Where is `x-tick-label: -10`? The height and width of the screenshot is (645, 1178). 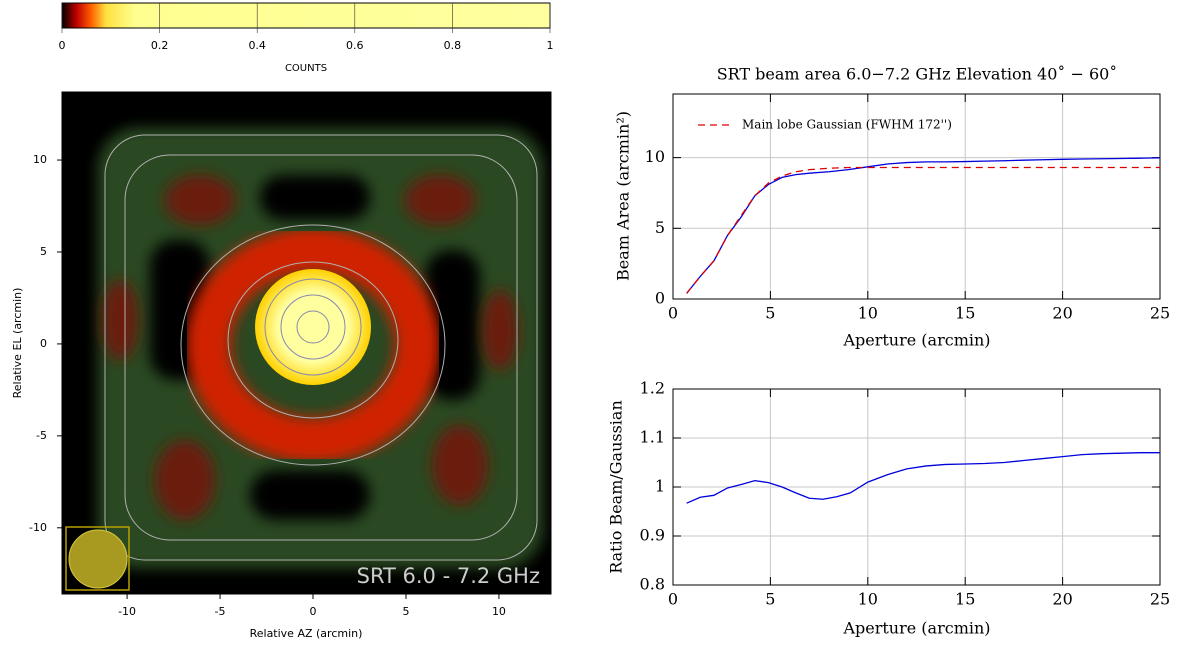 x-tick-label: -10 is located at coordinates (127, 611).